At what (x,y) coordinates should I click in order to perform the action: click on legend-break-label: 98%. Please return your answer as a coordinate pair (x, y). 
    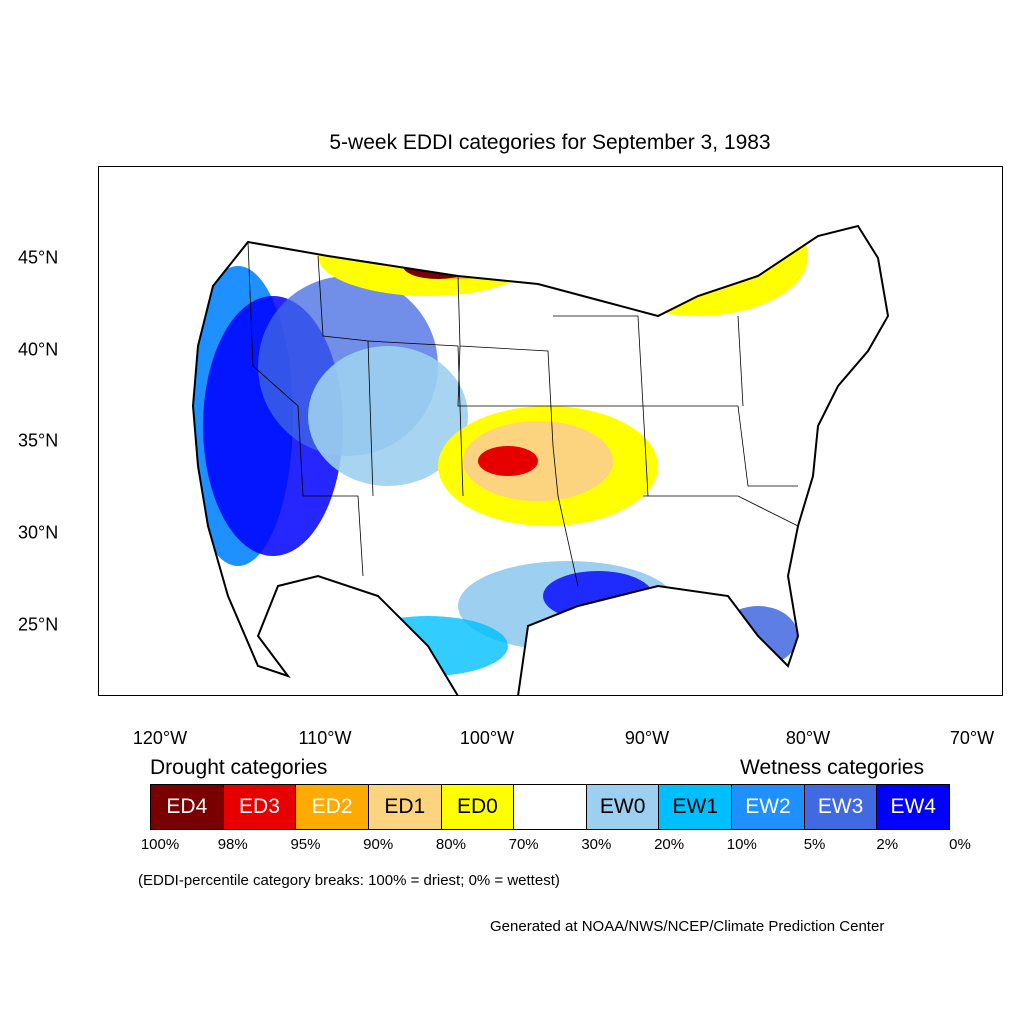
    Looking at the image, I should click on (232, 844).